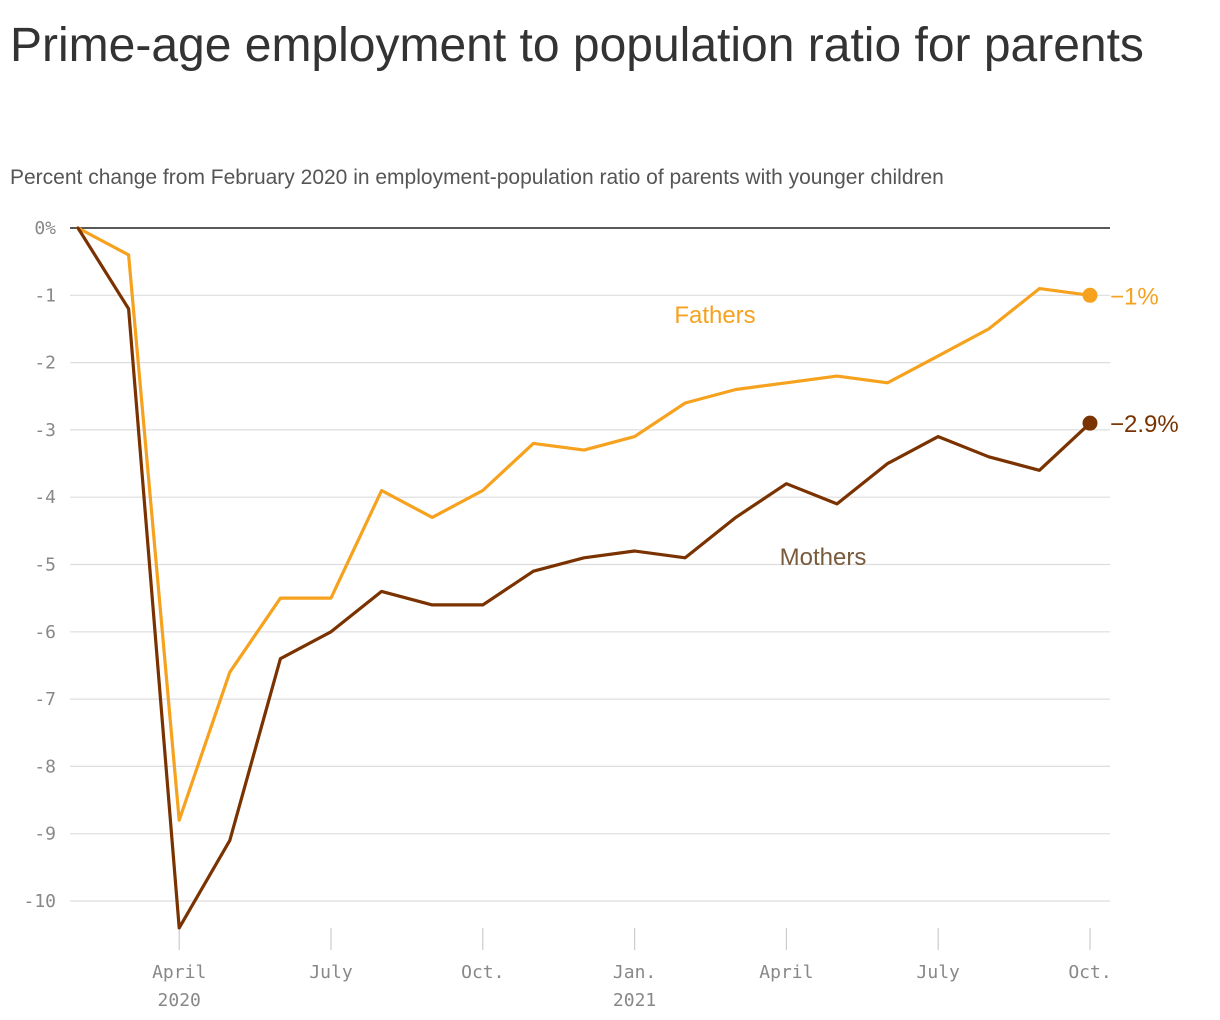 The height and width of the screenshot is (1020, 1220). I want to click on series-label-mothers: Mothers, so click(823, 557).